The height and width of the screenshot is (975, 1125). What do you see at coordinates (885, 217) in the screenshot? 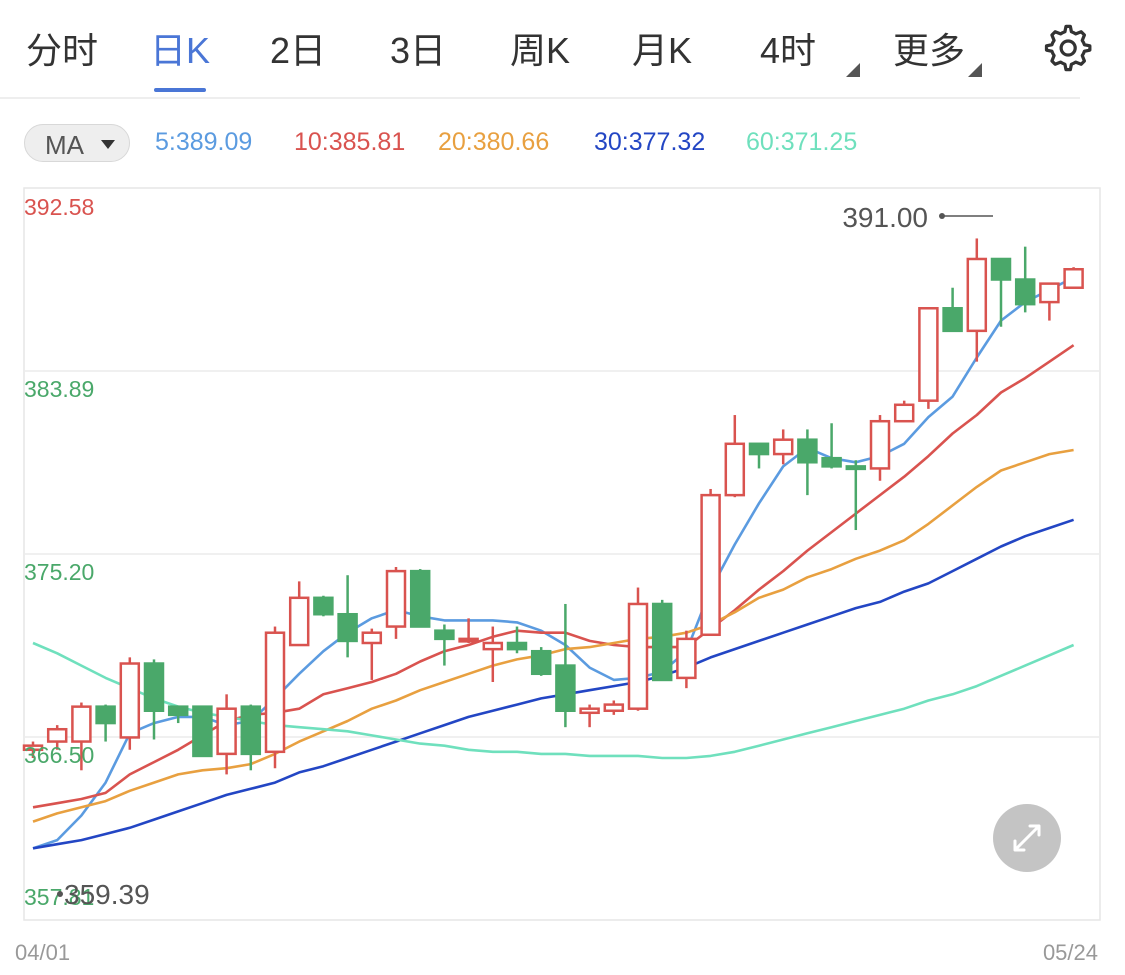
I see `high-price-label: 391.00` at bounding box center [885, 217].